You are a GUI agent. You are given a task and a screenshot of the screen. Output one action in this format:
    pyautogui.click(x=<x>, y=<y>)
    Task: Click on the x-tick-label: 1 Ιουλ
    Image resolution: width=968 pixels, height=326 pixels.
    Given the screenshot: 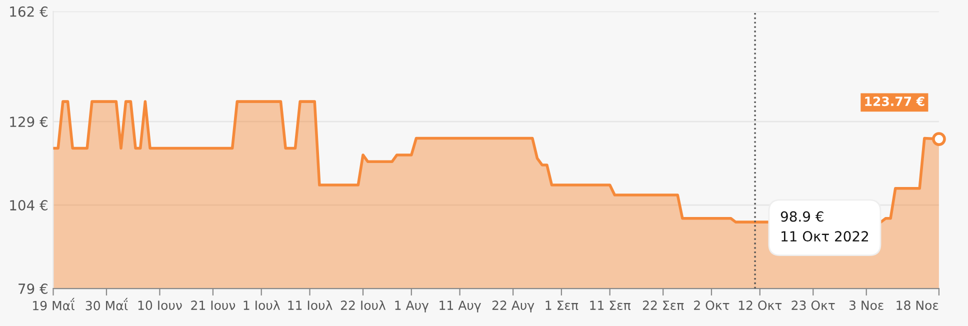 What is the action you would take?
    pyautogui.click(x=262, y=305)
    